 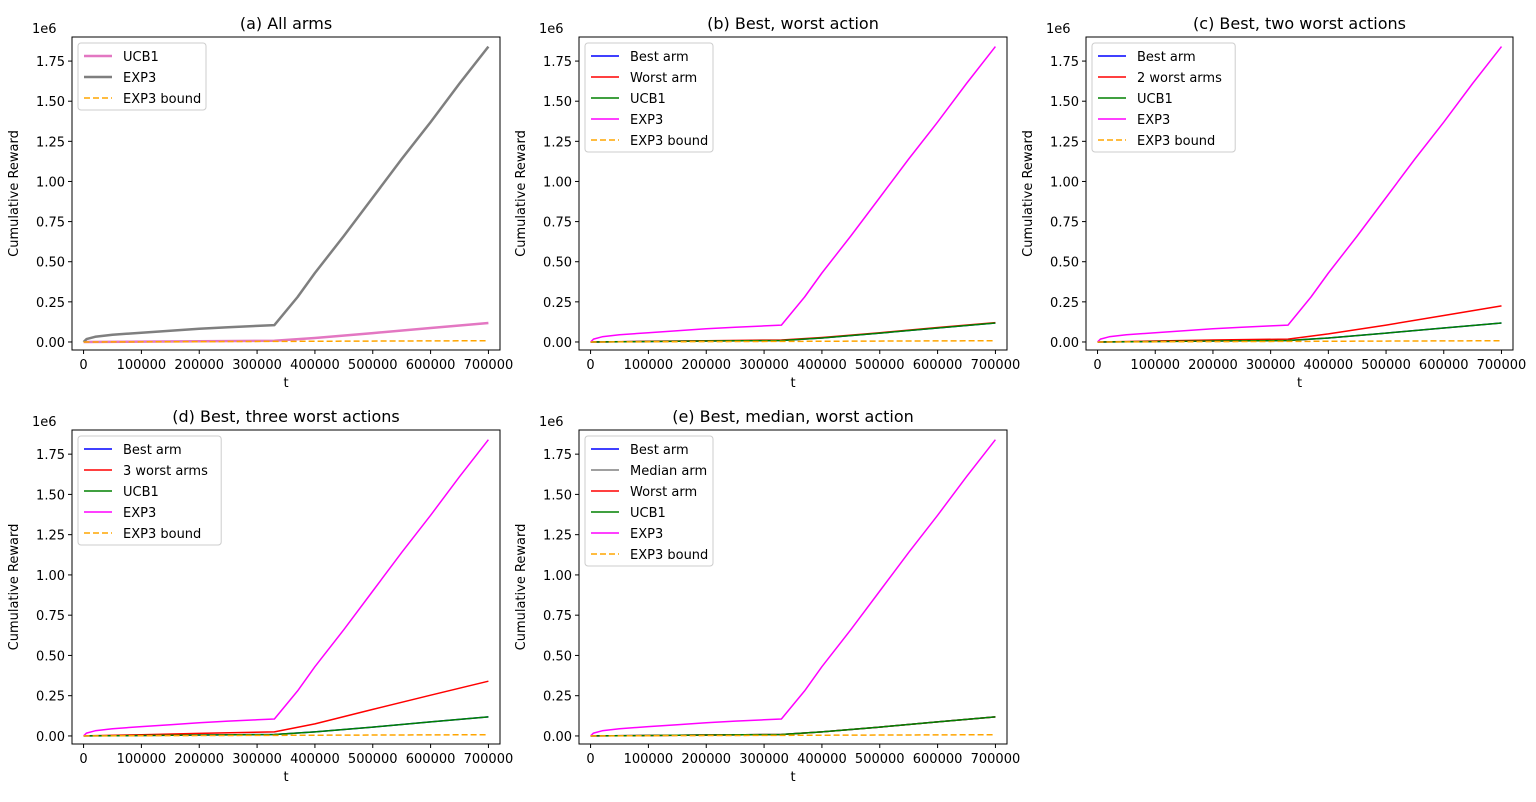 I want to click on legend-label: 3 worst arms, so click(x=165, y=471).